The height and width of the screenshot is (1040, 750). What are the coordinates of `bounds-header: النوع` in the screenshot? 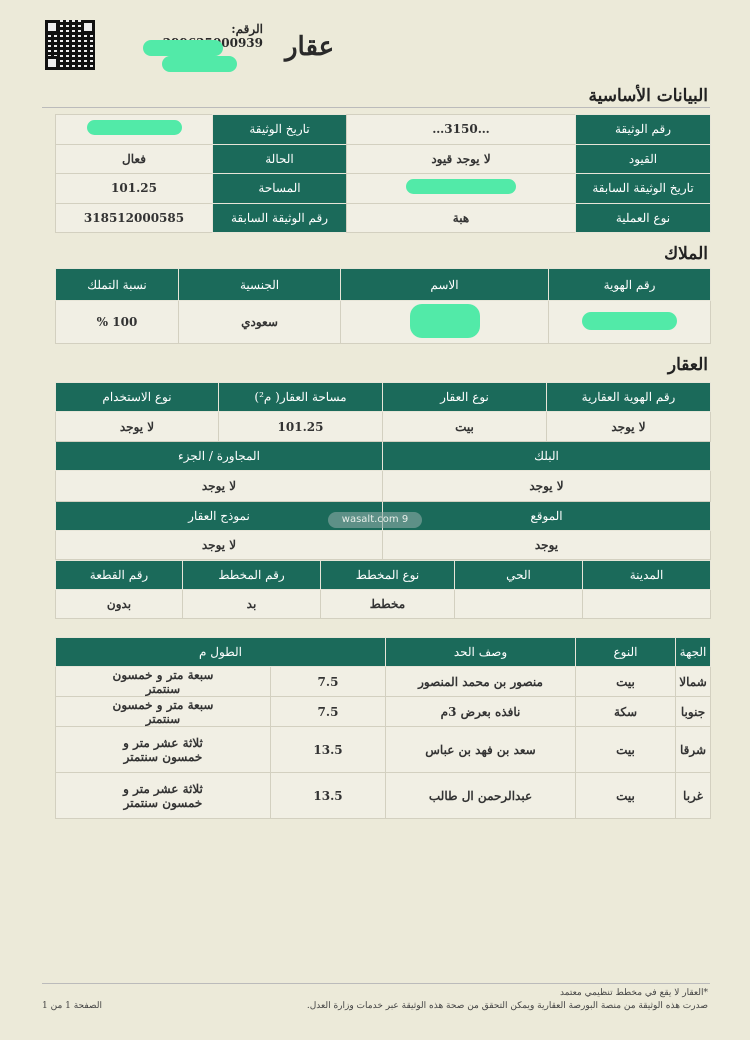 It's located at (625, 652).